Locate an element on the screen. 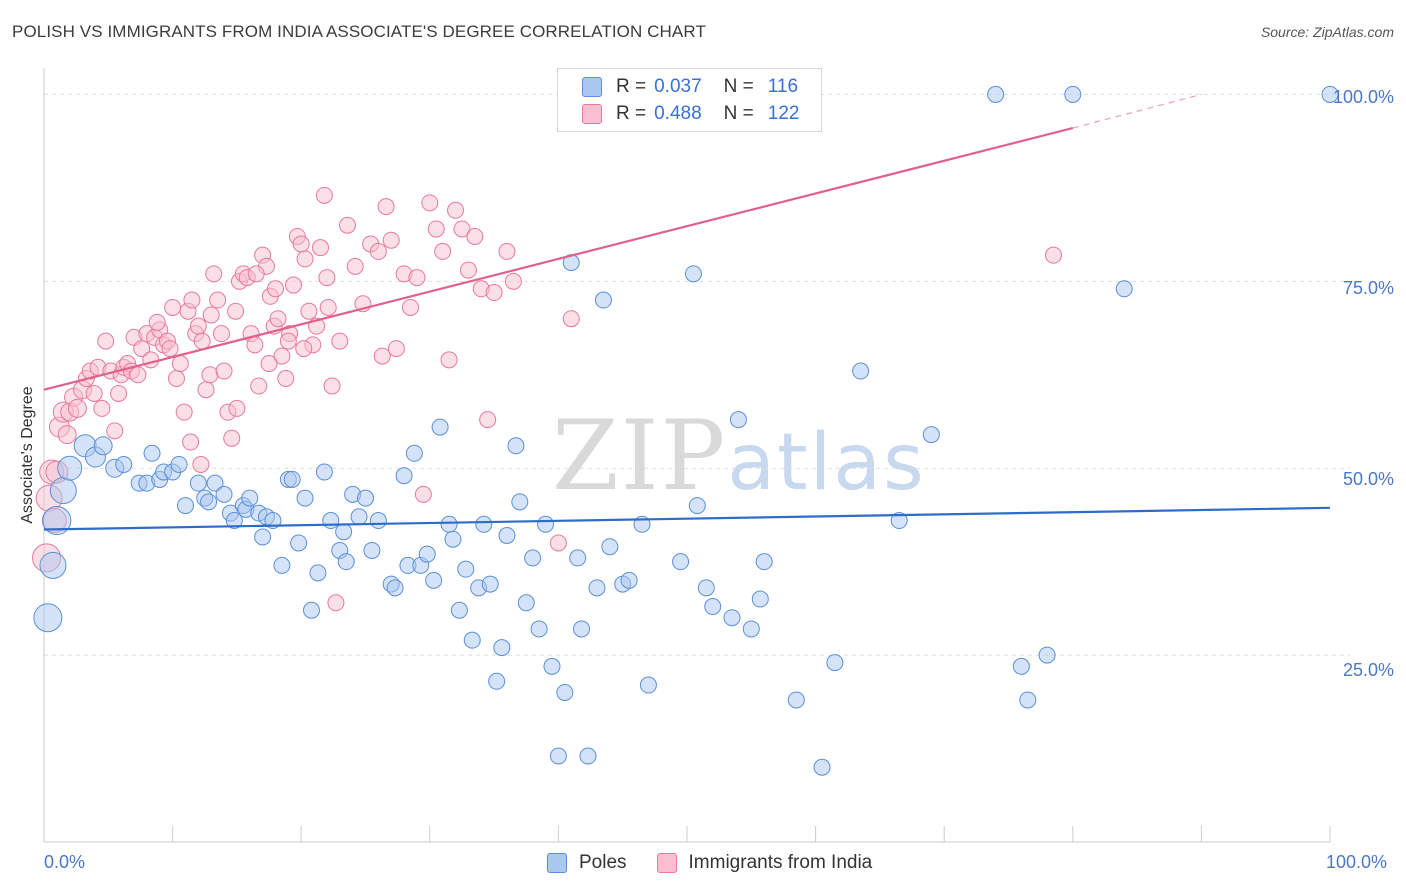 The width and height of the screenshot is (1406, 892). legend-item-india: Immigrants from India is located at coordinates (764, 863).